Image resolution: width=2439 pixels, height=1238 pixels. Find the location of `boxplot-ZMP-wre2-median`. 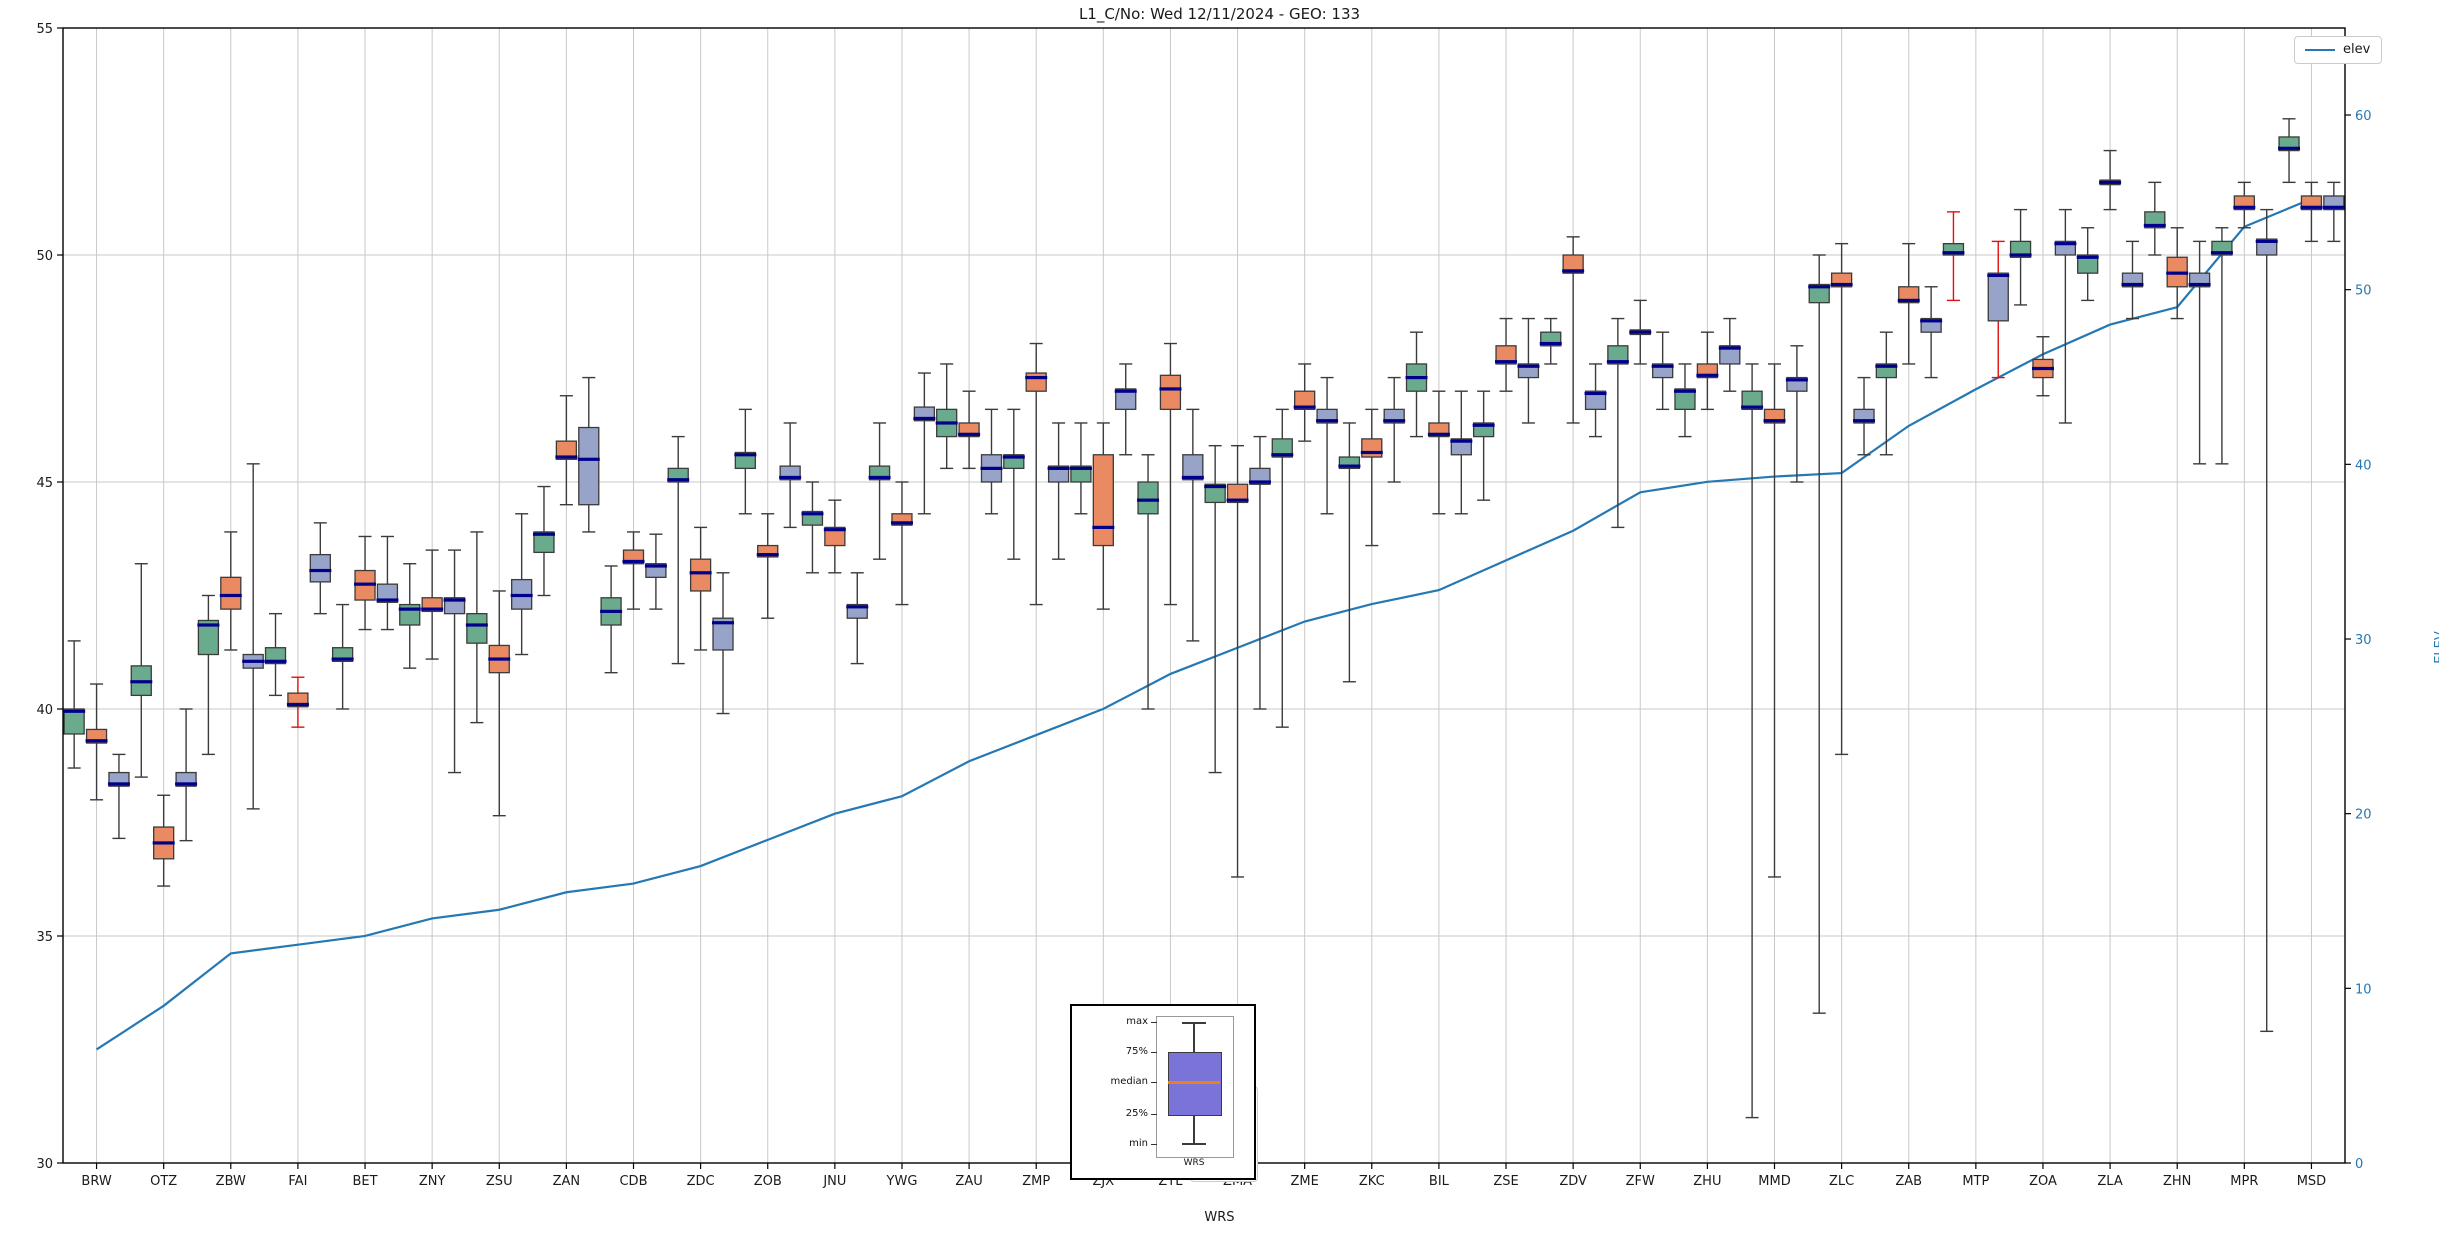

boxplot-ZMP-wre2-median is located at coordinates (1036, 377).